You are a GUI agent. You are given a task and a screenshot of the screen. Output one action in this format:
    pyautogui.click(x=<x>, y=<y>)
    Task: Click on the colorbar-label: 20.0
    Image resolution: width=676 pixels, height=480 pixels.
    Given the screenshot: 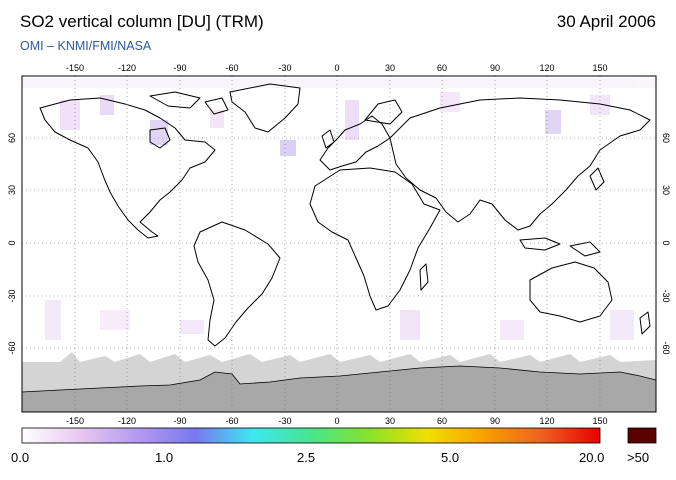 What is the action you would take?
    pyautogui.click(x=592, y=457)
    